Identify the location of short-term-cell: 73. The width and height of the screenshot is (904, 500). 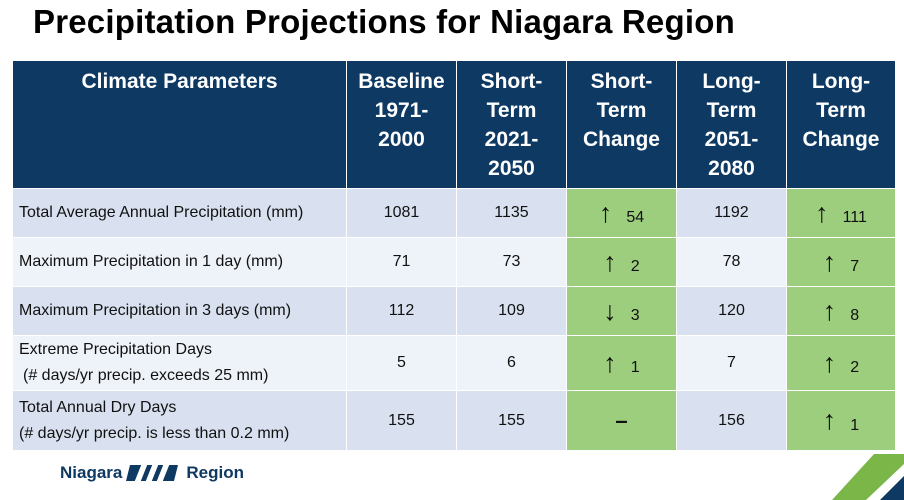
(511, 262).